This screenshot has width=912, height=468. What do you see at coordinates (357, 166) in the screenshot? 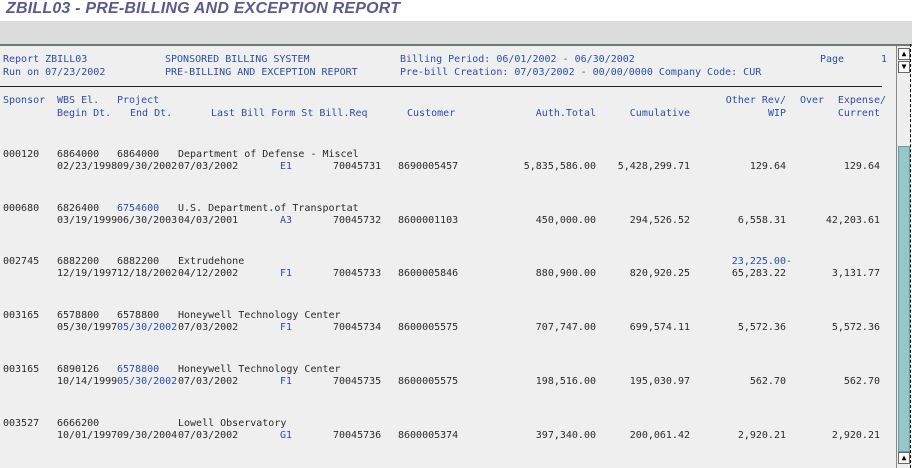
I see `cell-bill-req: 70045731` at bounding box center [357, 166].